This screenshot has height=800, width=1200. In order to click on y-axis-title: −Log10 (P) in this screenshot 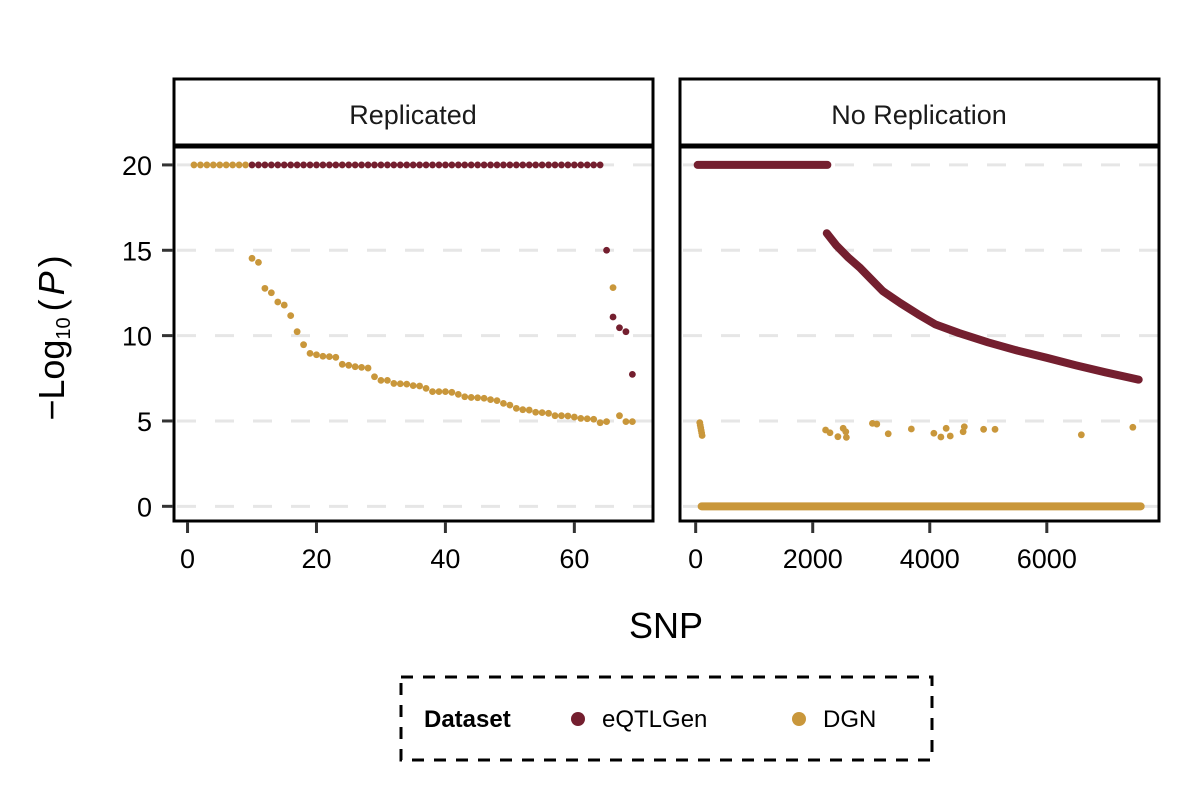, I will do `click(53, 337)`.